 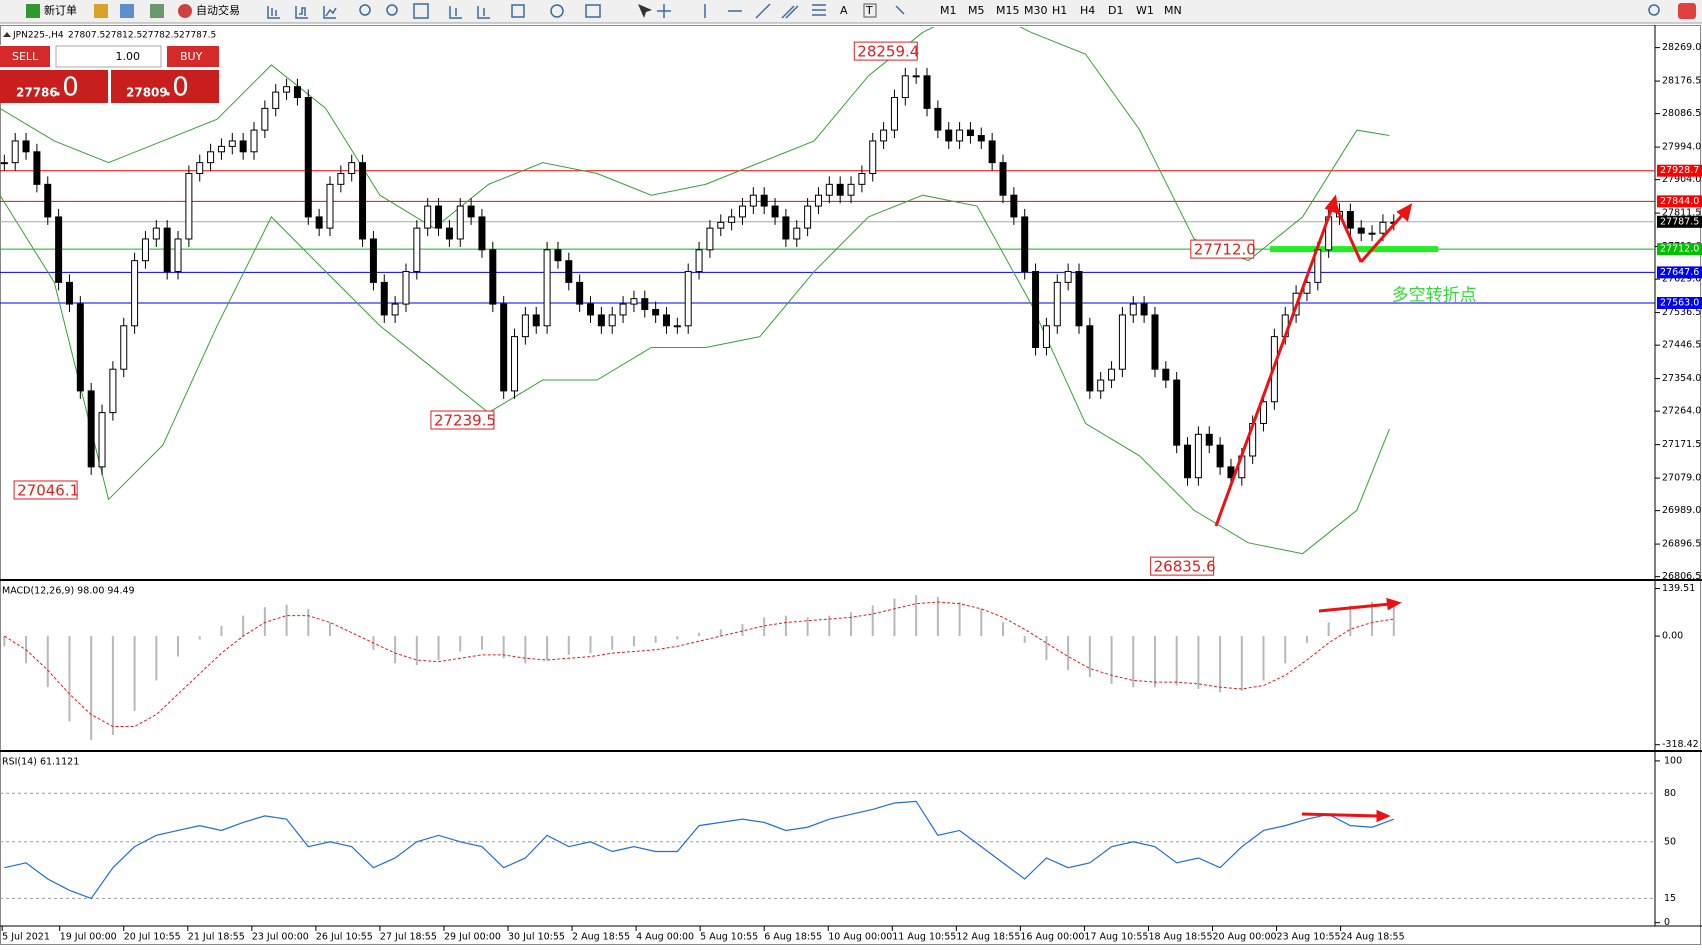 I want to click on sell-label: SELL, so click(x=25, y=56).